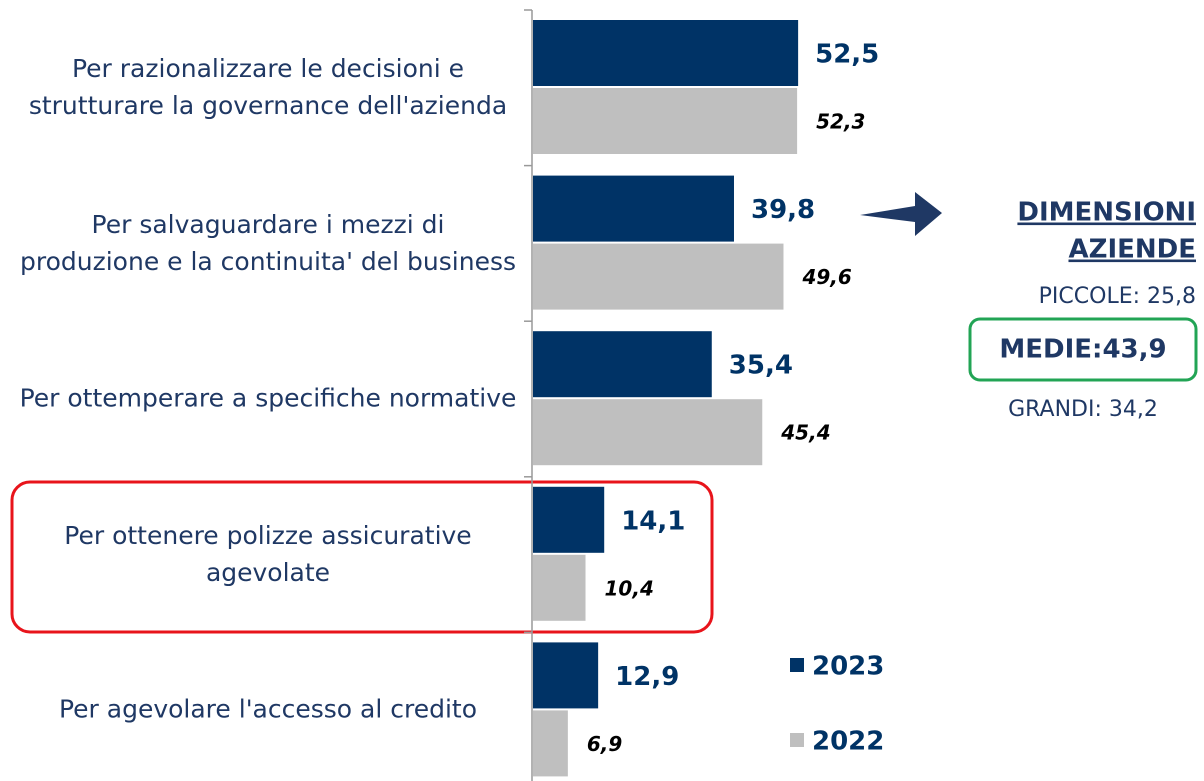 This screenshot has width=1204, height=781. I want to click on value-label: 45,4, so click(805, 433).